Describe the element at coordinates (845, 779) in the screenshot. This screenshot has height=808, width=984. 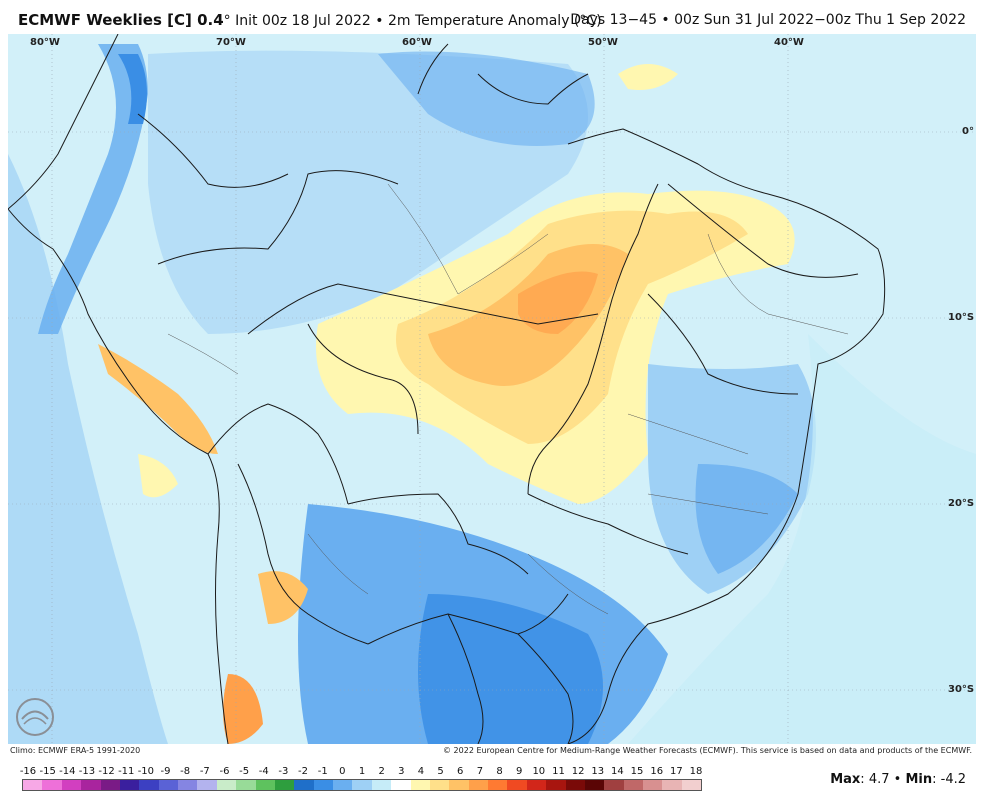
I see `max-label: Max` at that location.